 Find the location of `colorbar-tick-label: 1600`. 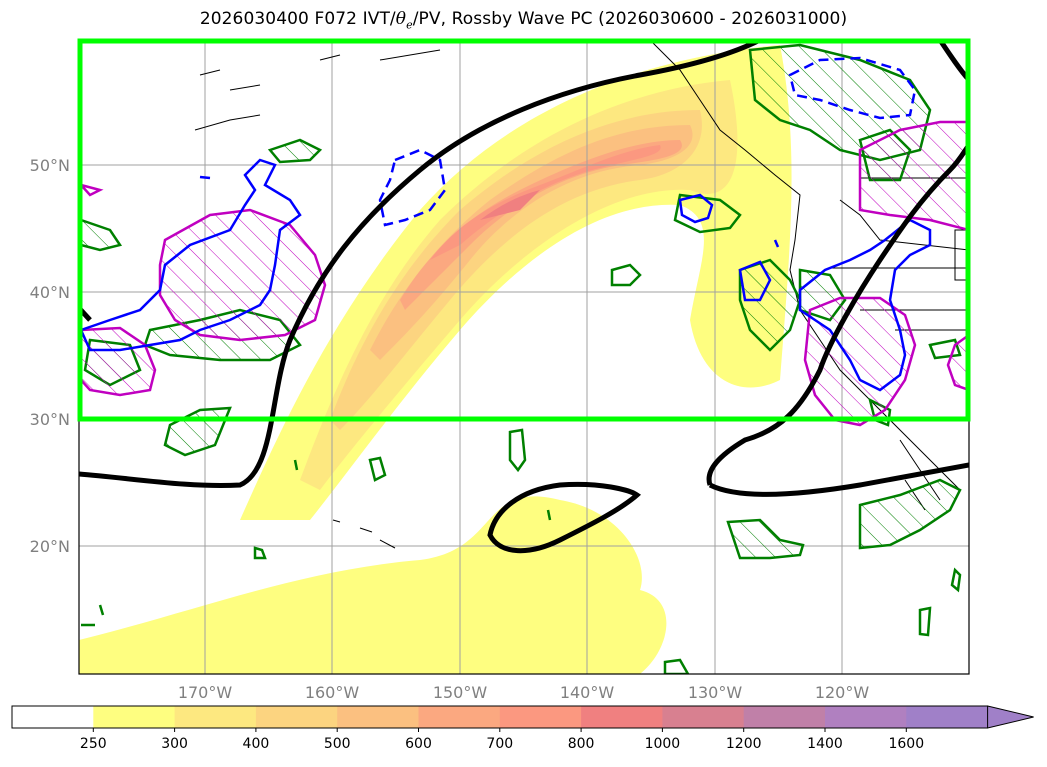

colorbar-tick-label: 1600 is located at coordinates (906, 744).